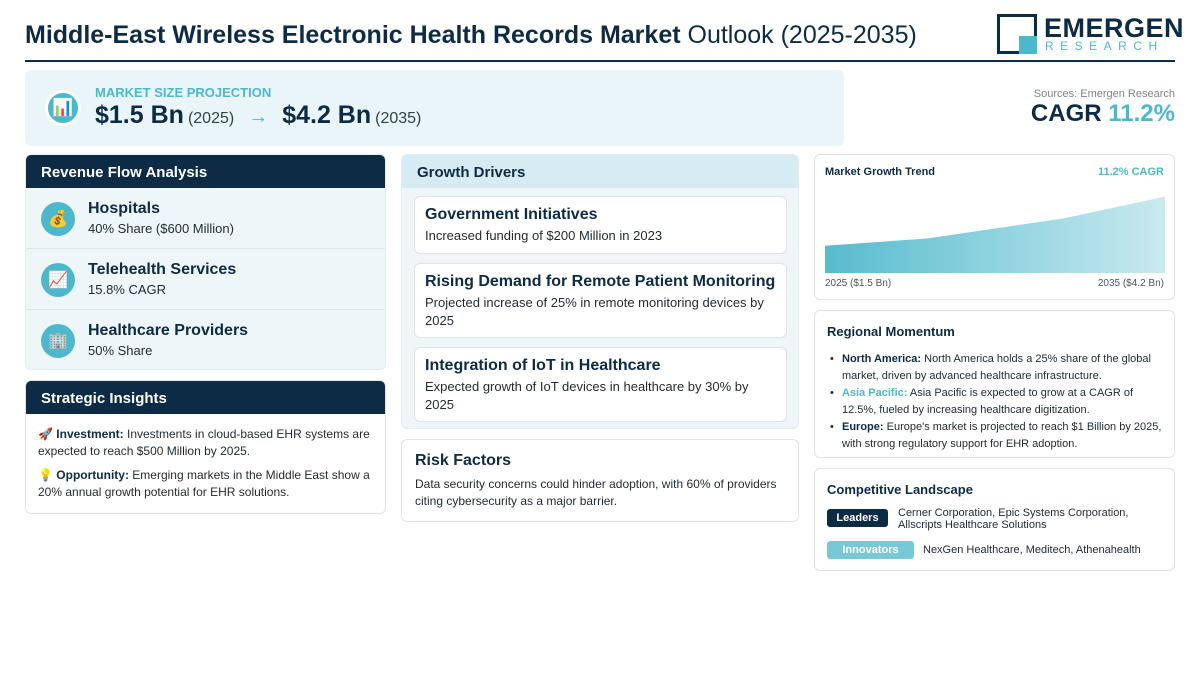 Image resolution: width=1200 pixels, height=700 pixels. I want to click on projection-values: $1.5 Bn (2025) → $4.2 Bn (2035), so click(258, 115).